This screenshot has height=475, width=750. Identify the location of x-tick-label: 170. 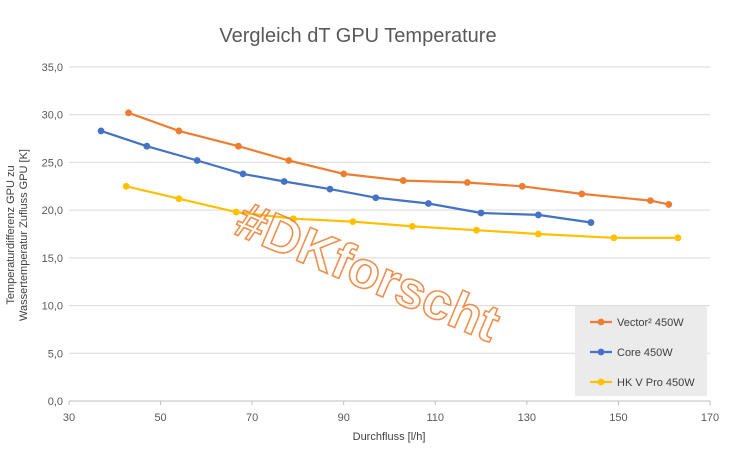
(710, 418).